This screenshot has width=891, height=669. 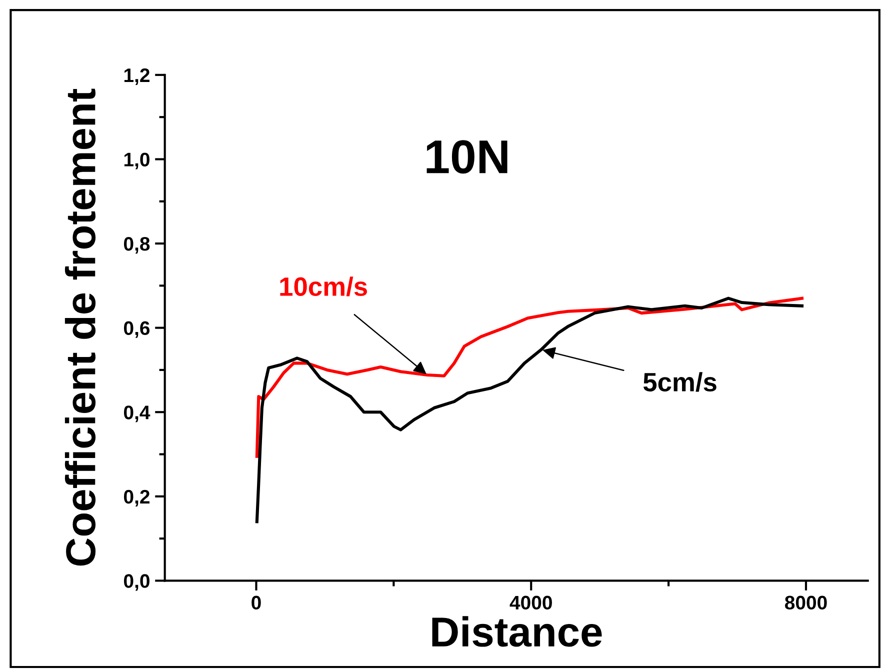 What do you see at coordinates (137, 329) in the screenshot?
I see `y-tick-label: 0,6` at bounding box center [137, 329].